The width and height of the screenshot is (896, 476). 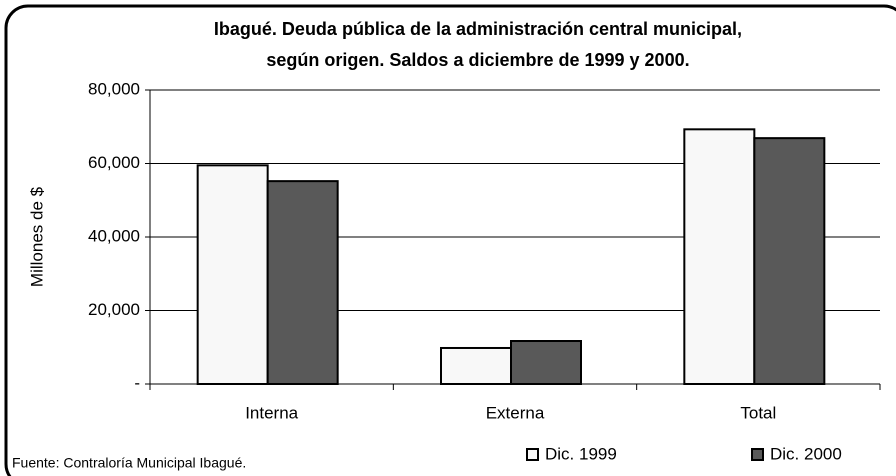 What do you see at coordinates (137, 382) in the screenshot?
I see `y-tick-label: -` at bounding box center [137, 382].